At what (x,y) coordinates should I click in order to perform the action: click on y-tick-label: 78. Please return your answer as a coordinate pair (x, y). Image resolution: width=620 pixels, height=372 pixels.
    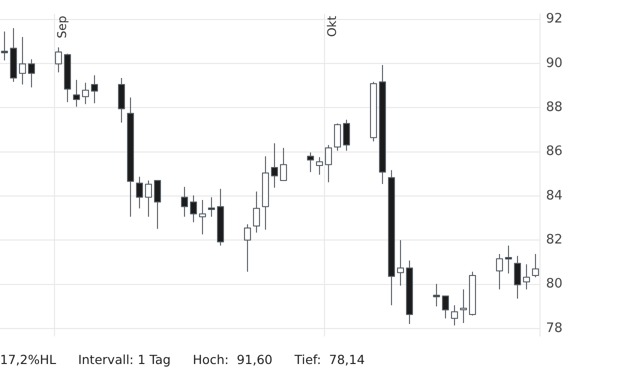
    Looking at the image, I should click on (554, 328).